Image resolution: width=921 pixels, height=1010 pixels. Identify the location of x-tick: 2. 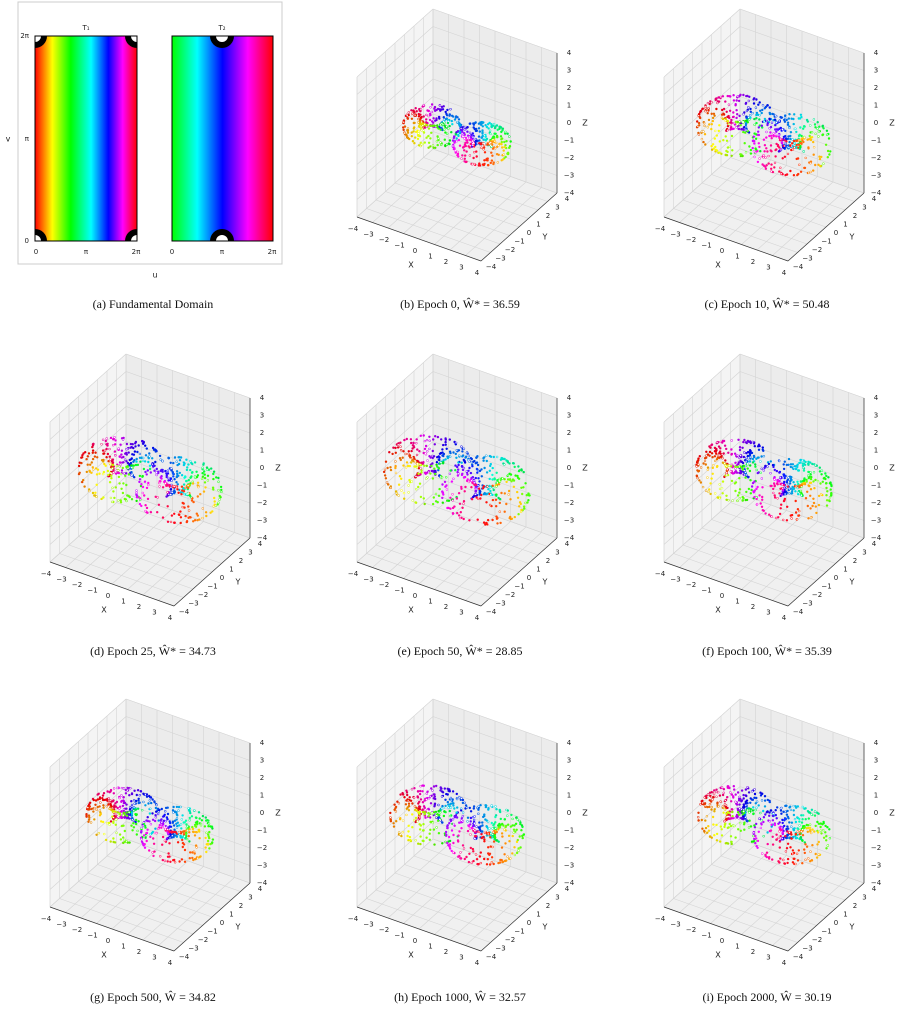
(446, 607).